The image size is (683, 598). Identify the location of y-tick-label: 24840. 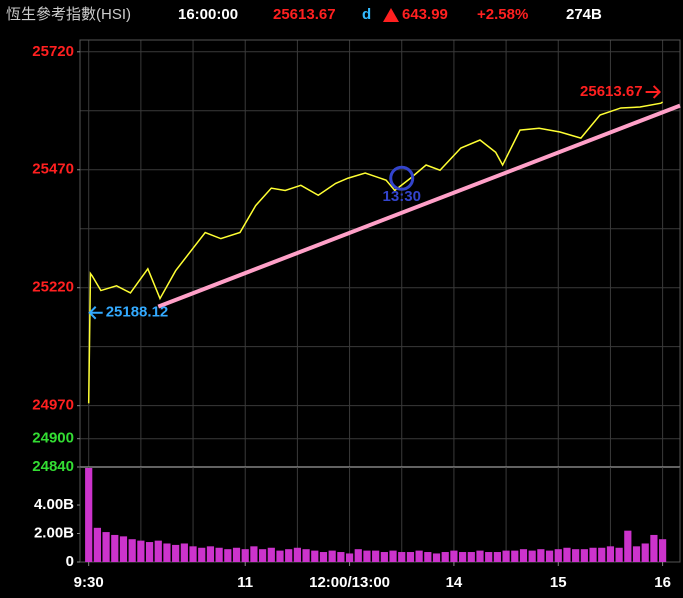
(53, 466).